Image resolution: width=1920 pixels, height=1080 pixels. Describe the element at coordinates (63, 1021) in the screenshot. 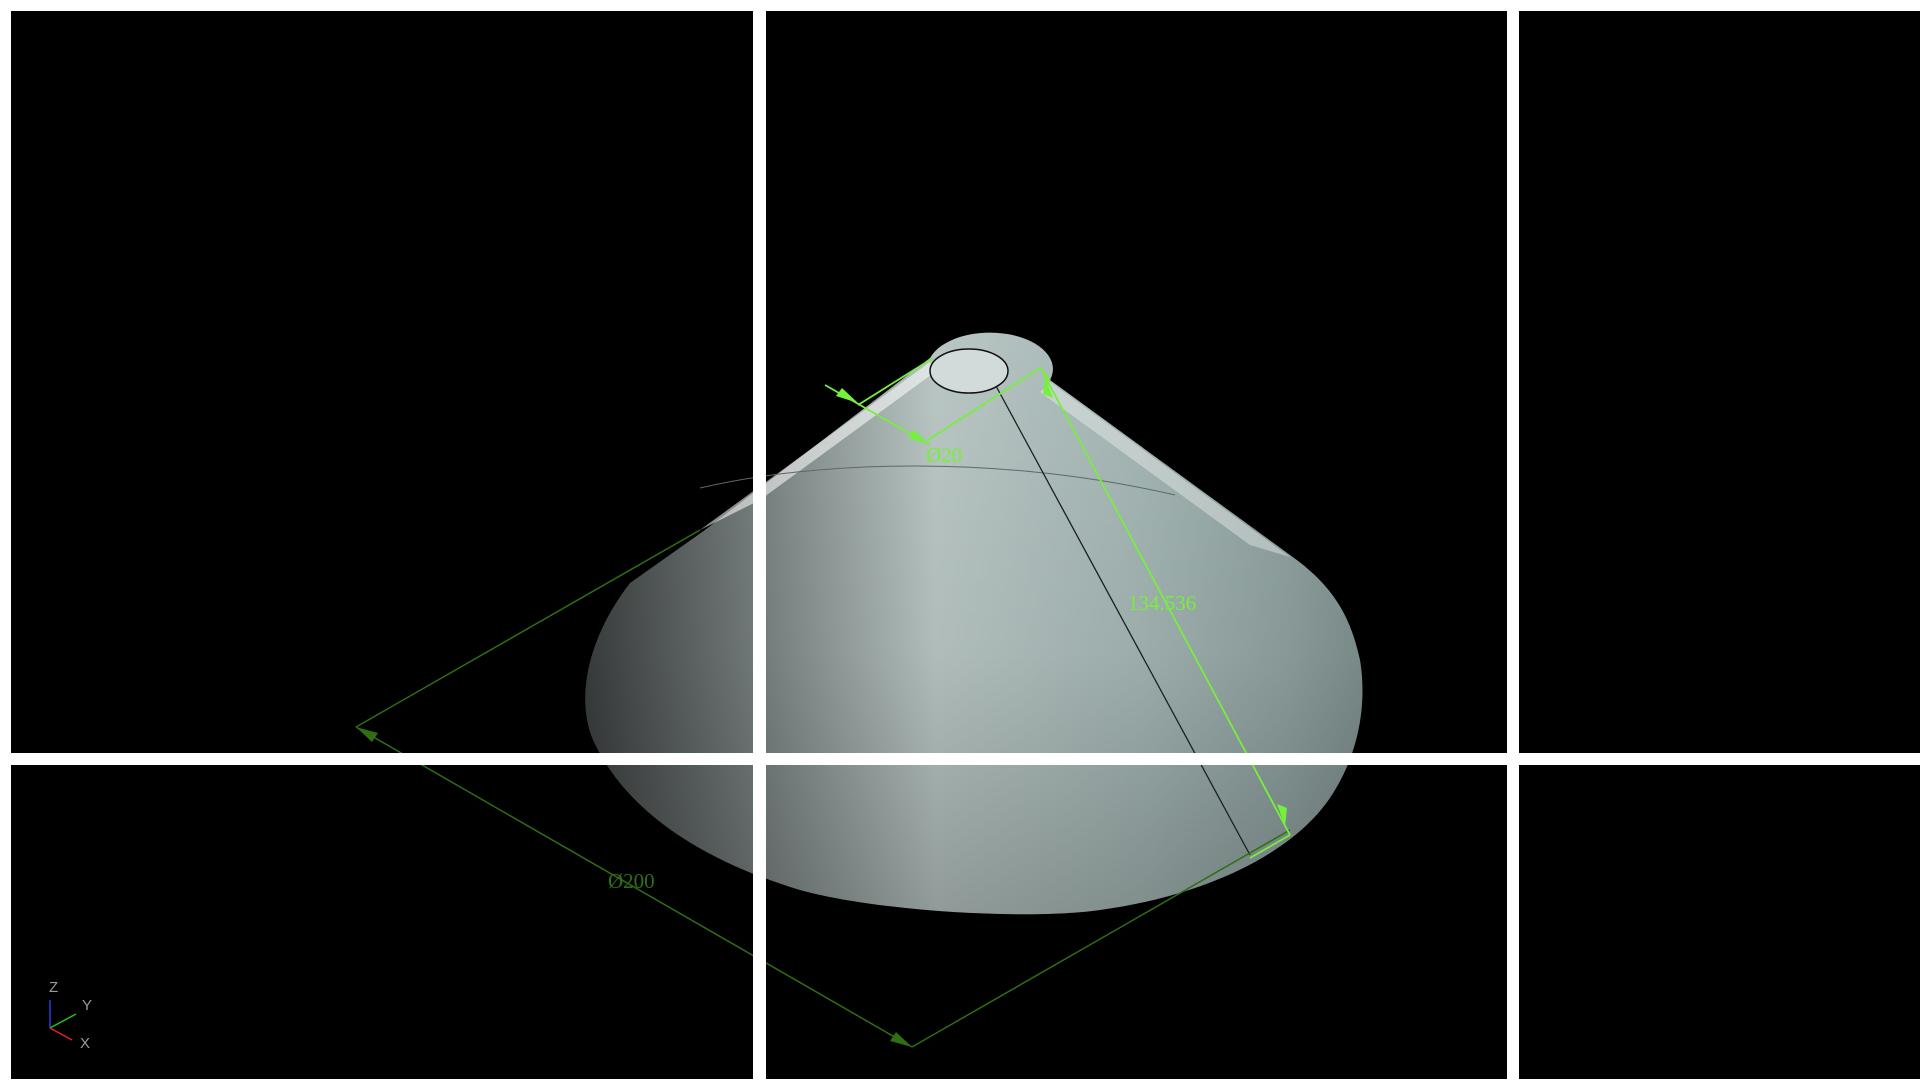

I see `y-axis-line` at that location.